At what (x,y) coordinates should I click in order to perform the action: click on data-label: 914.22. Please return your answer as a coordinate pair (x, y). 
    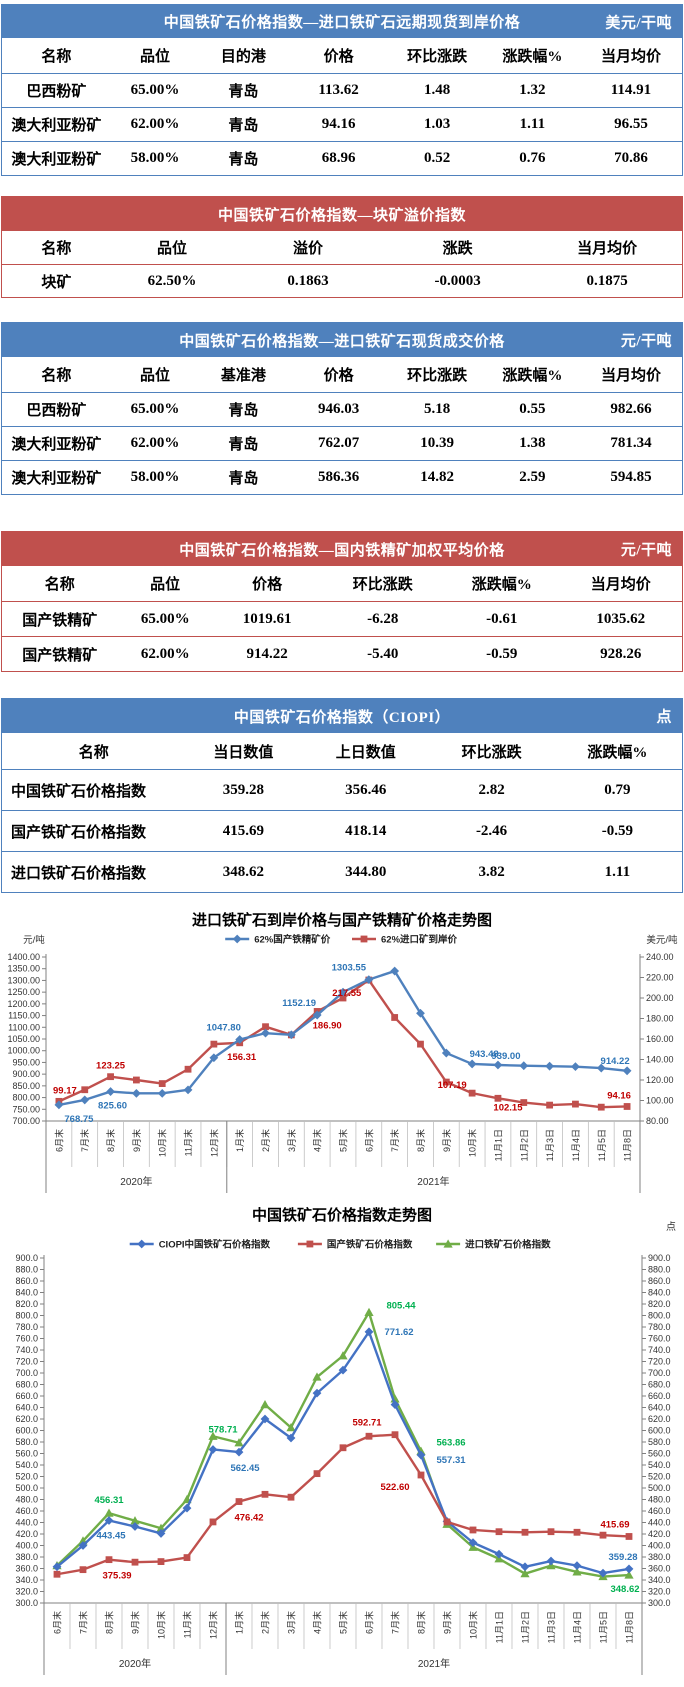
    Looking at the image, I should click on (615, 1061).